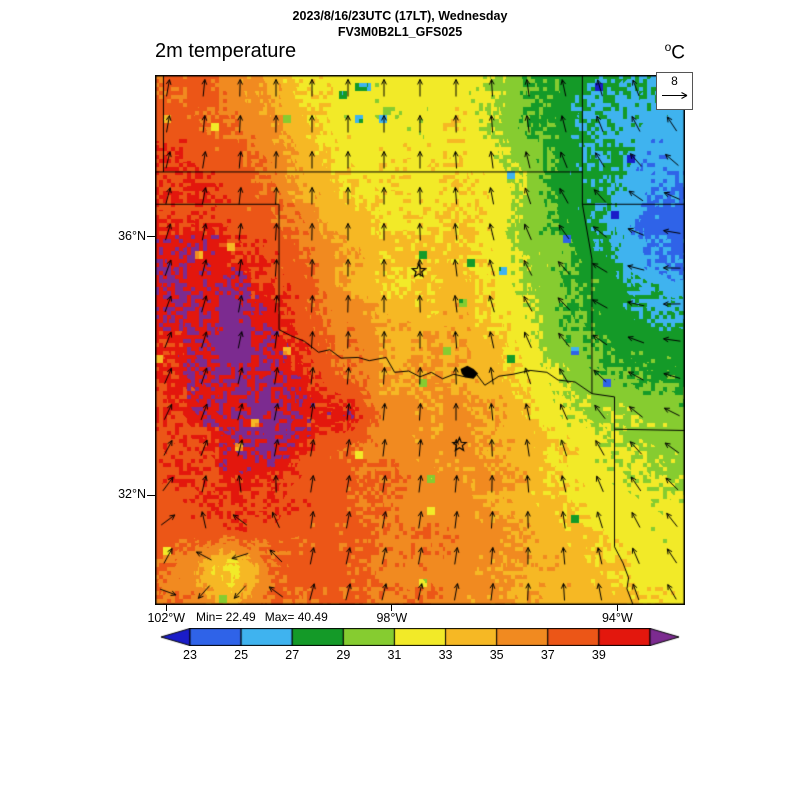 The height and width of the screenshot is (800, 800). I want to click on colorbar-tick-label: 39, so click(598, 655).